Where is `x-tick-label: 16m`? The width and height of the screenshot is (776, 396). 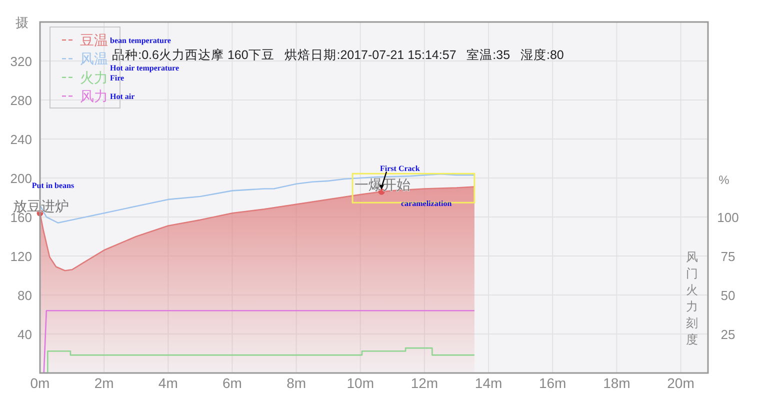
x-tick-label: 16m is located at coordinates (552, 383).